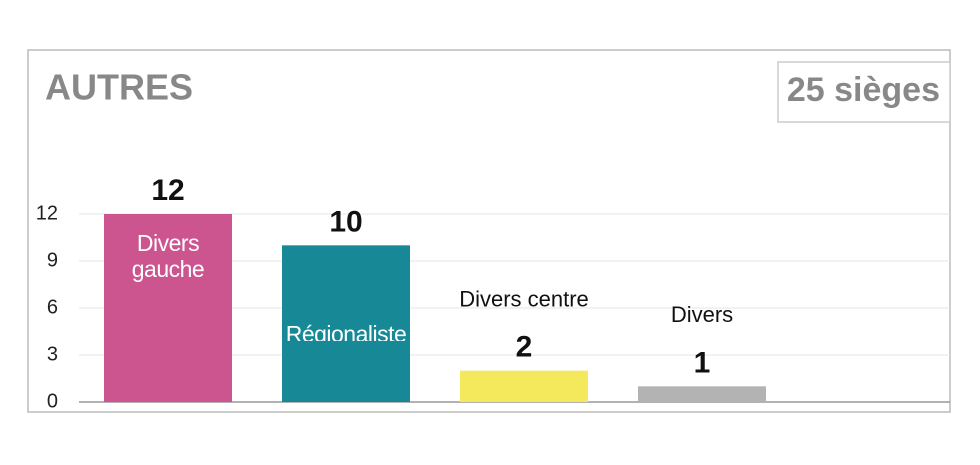  Describe the element at coordinates (119, 87) in the screenshot. I see `chart-title: AUTRES` at that location.